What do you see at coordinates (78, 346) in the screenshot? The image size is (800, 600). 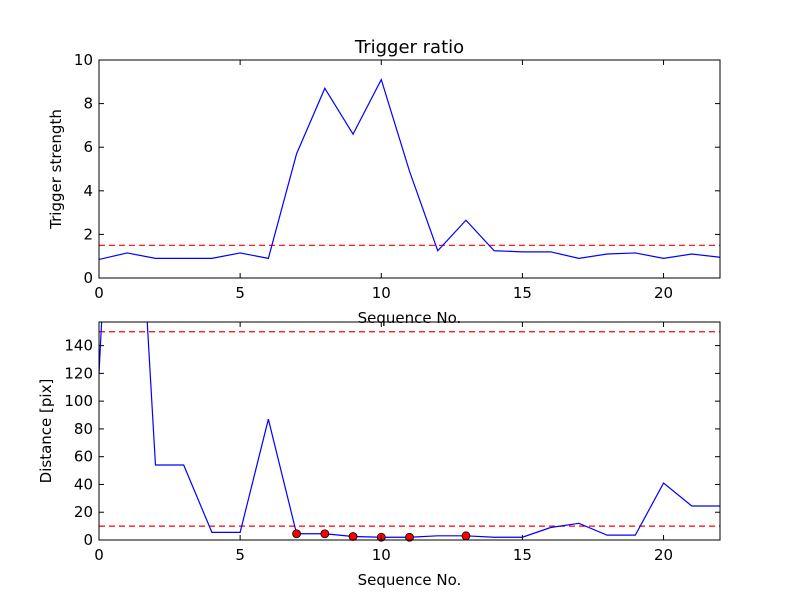 I see `y-tick-label: 140` at bounding box center [78, 346].